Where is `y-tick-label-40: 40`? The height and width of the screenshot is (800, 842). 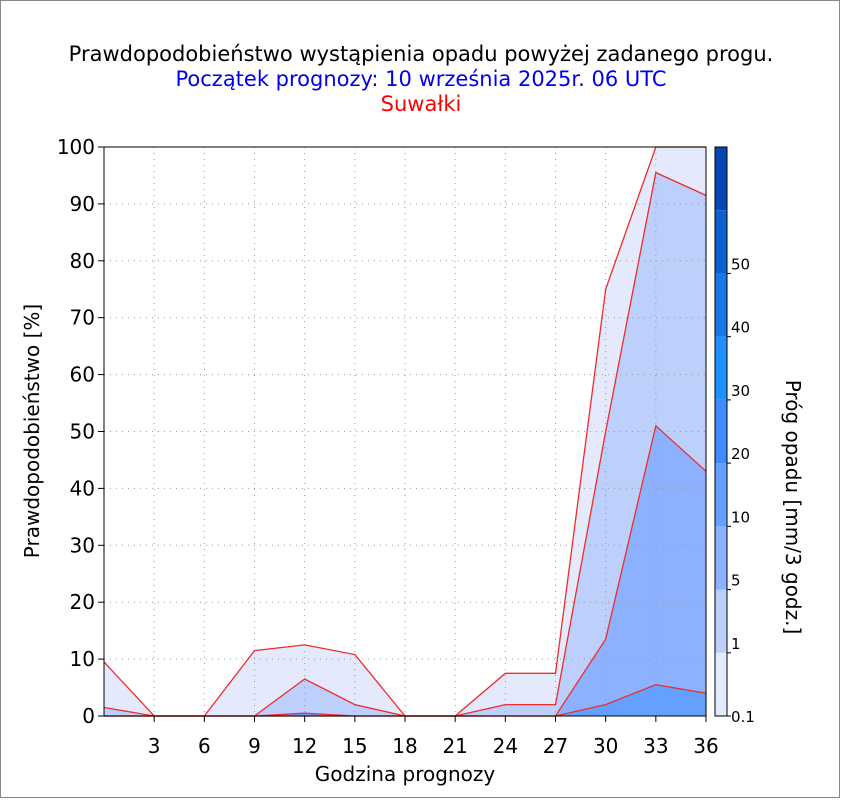 y-tick-label-40: 40 is located at coordinates (82, 488).